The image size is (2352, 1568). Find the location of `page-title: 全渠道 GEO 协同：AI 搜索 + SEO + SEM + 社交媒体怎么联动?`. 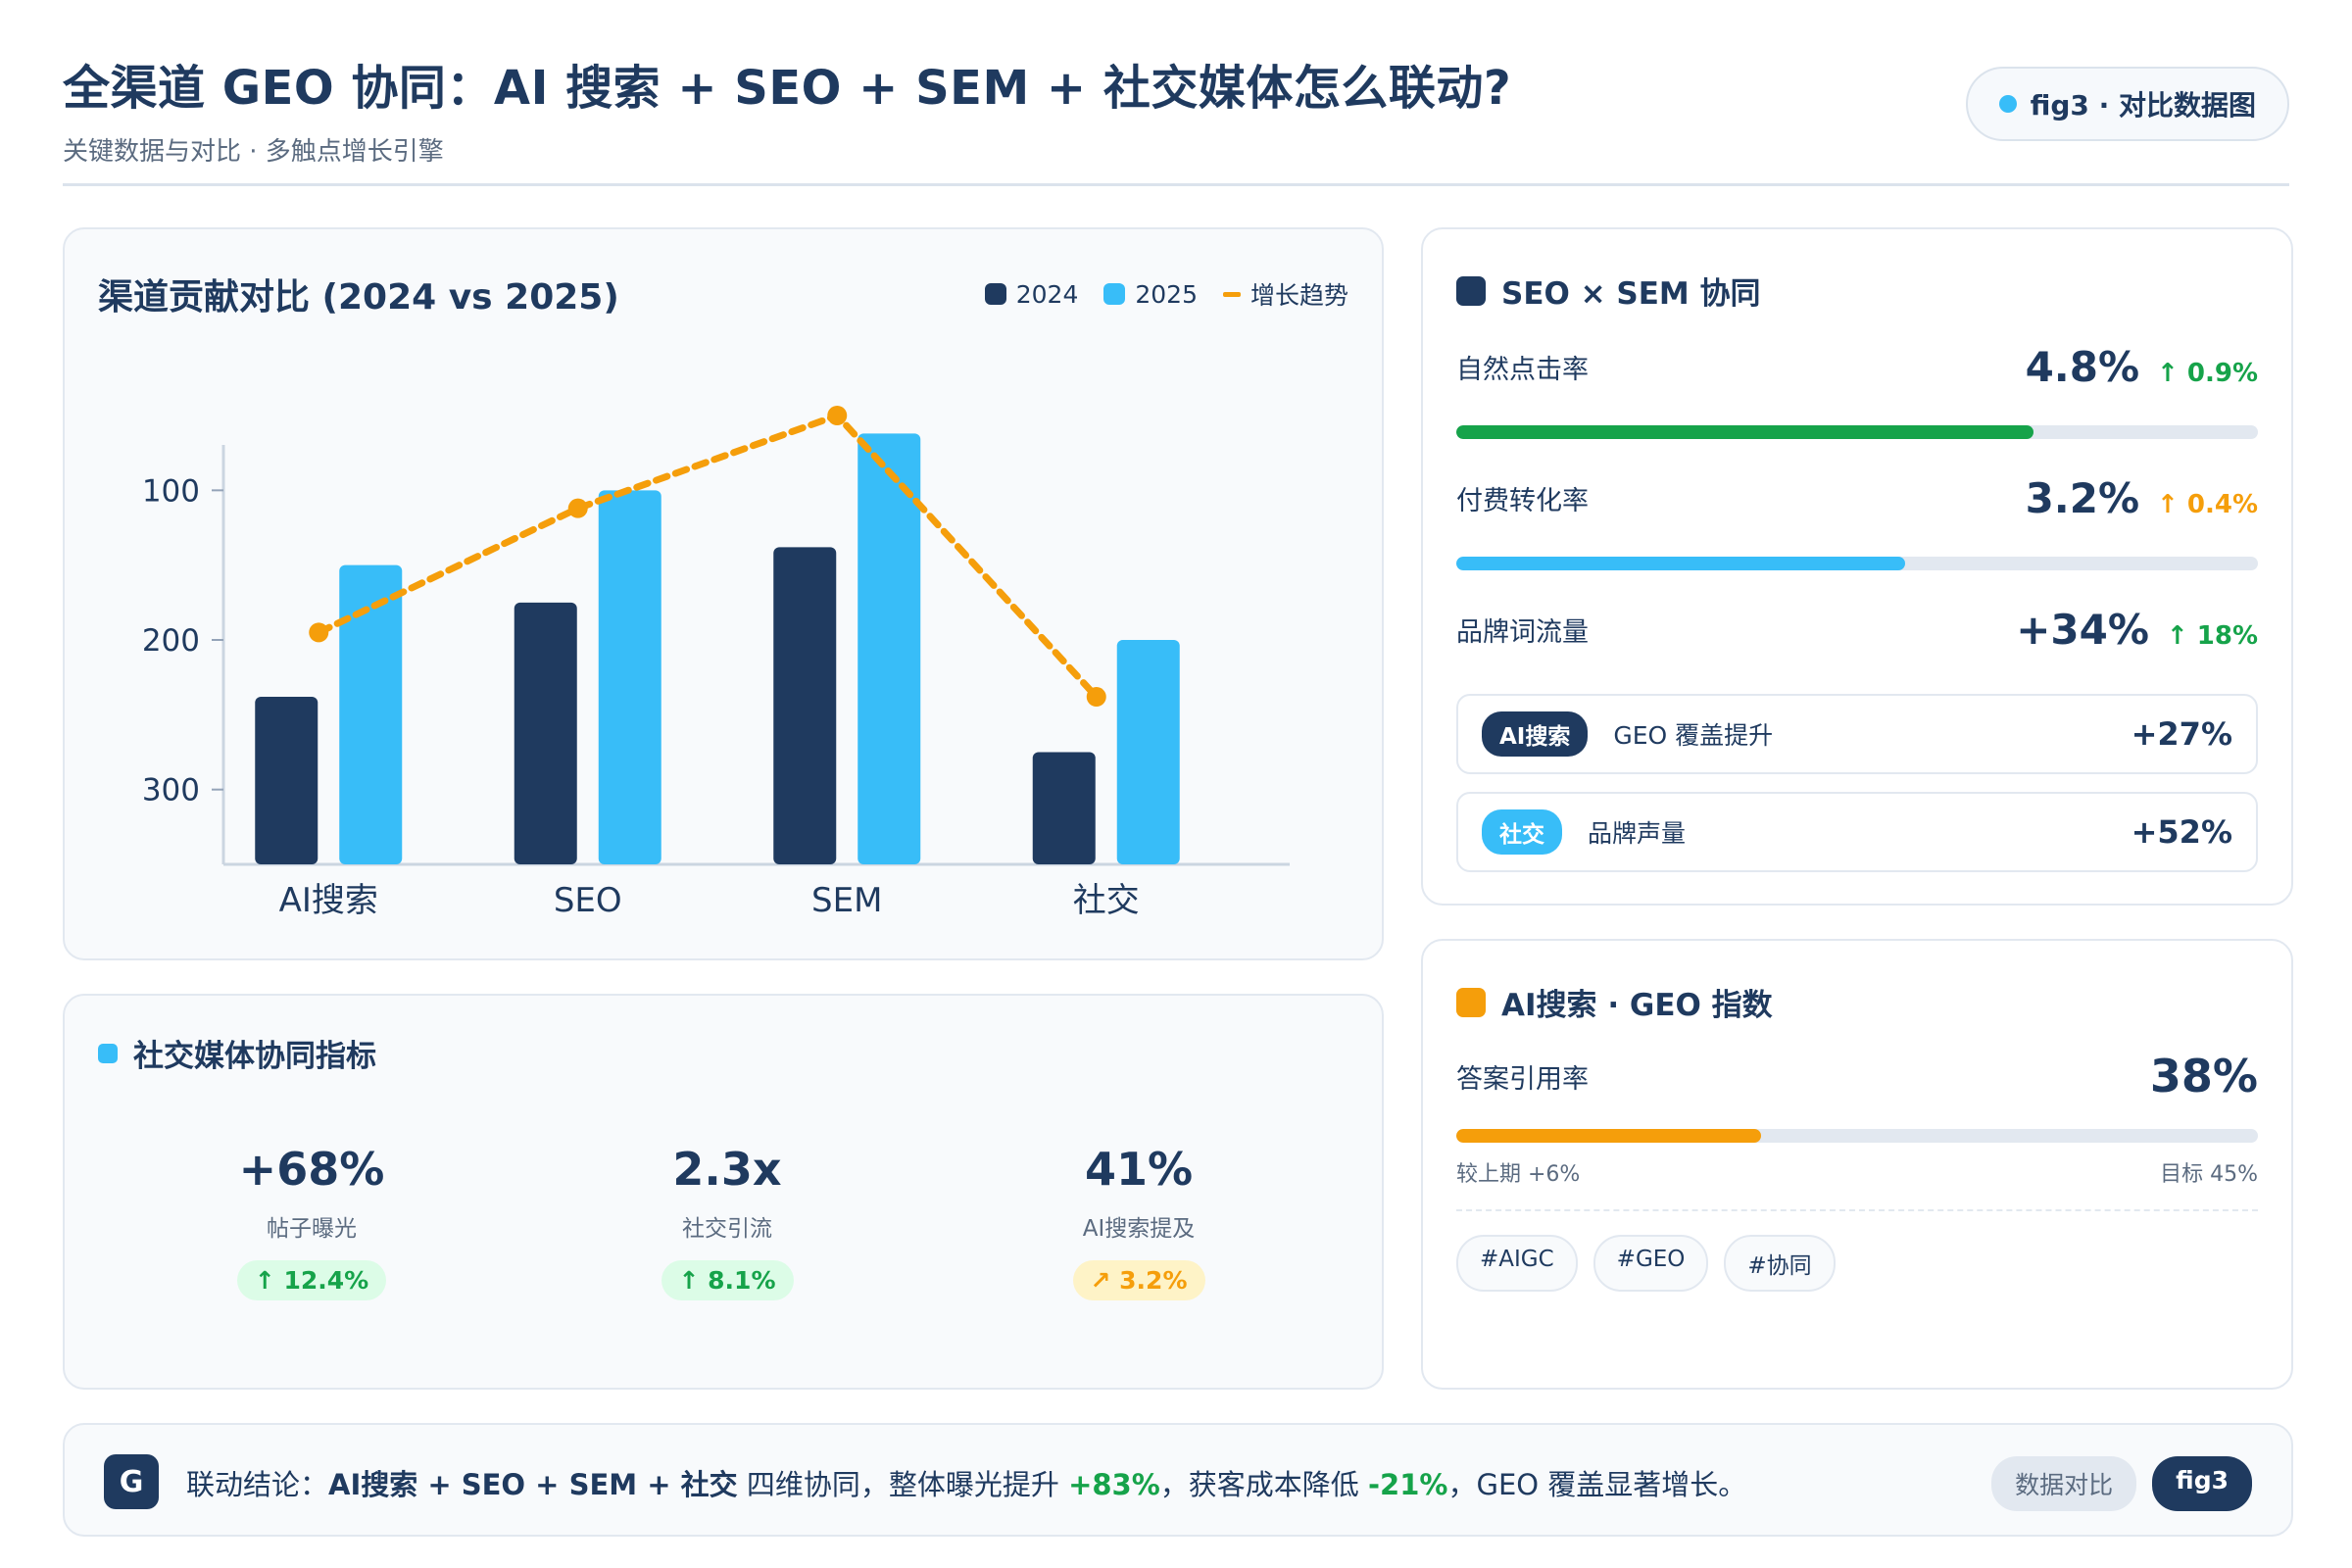

page-title: 全渠道 GEO 协同：AI 搜索 + SEO + SEM + 社交媒体怎么联动? is located at coordinates (787, 88).